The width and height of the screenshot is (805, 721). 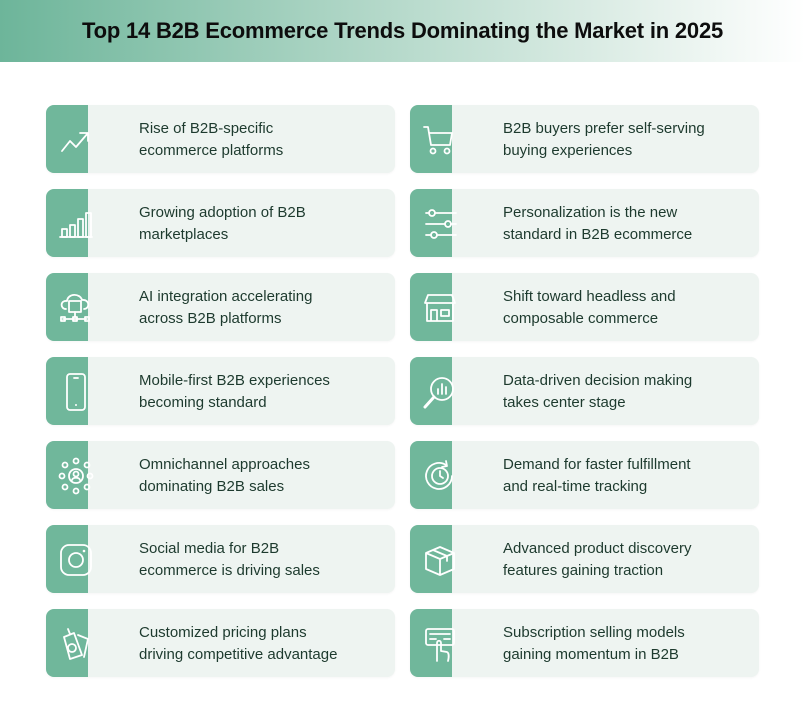 What do you see at coordinates (598, 380) in the screenshot?
I see `trend-label-line: Data-driven decision making` at bounding box center [598, 380].